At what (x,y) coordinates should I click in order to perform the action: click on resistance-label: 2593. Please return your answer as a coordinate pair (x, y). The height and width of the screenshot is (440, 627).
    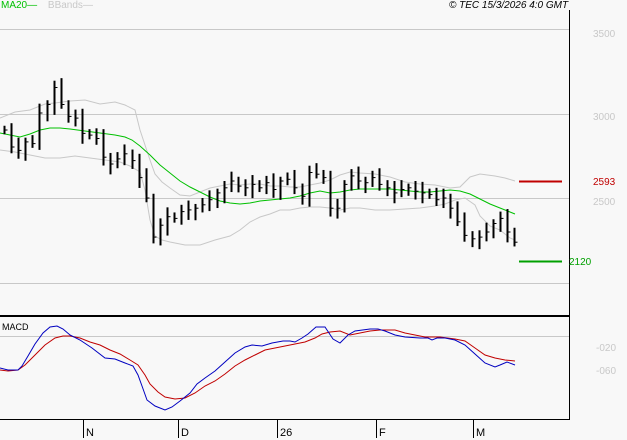
    Looking at the image, I should click on (604, 182).